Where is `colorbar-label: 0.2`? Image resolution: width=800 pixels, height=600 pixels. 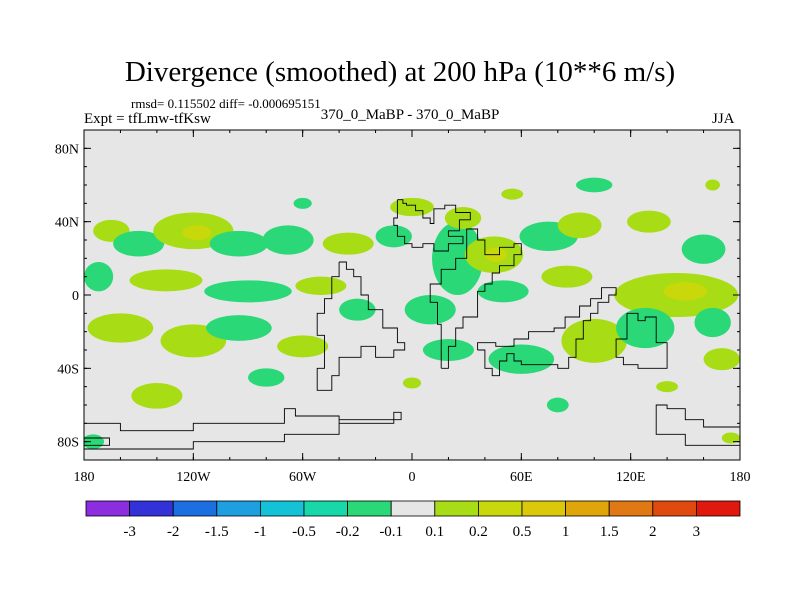 colorbar-label: 0.2 is located at coordinates (478, 532).